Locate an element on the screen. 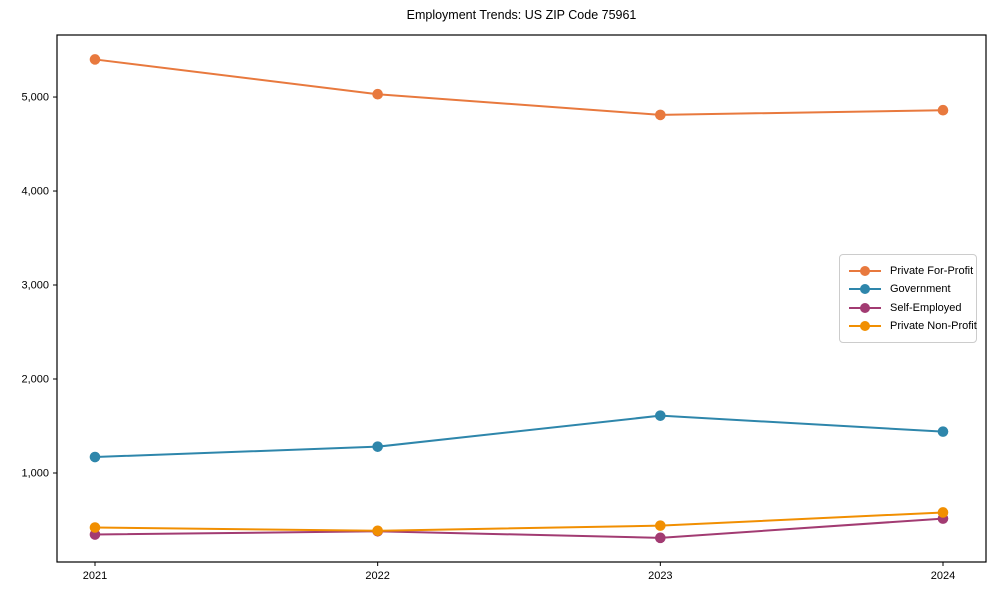  y-axis-tick-label: 3,000 is located at coordinates (35, 286).